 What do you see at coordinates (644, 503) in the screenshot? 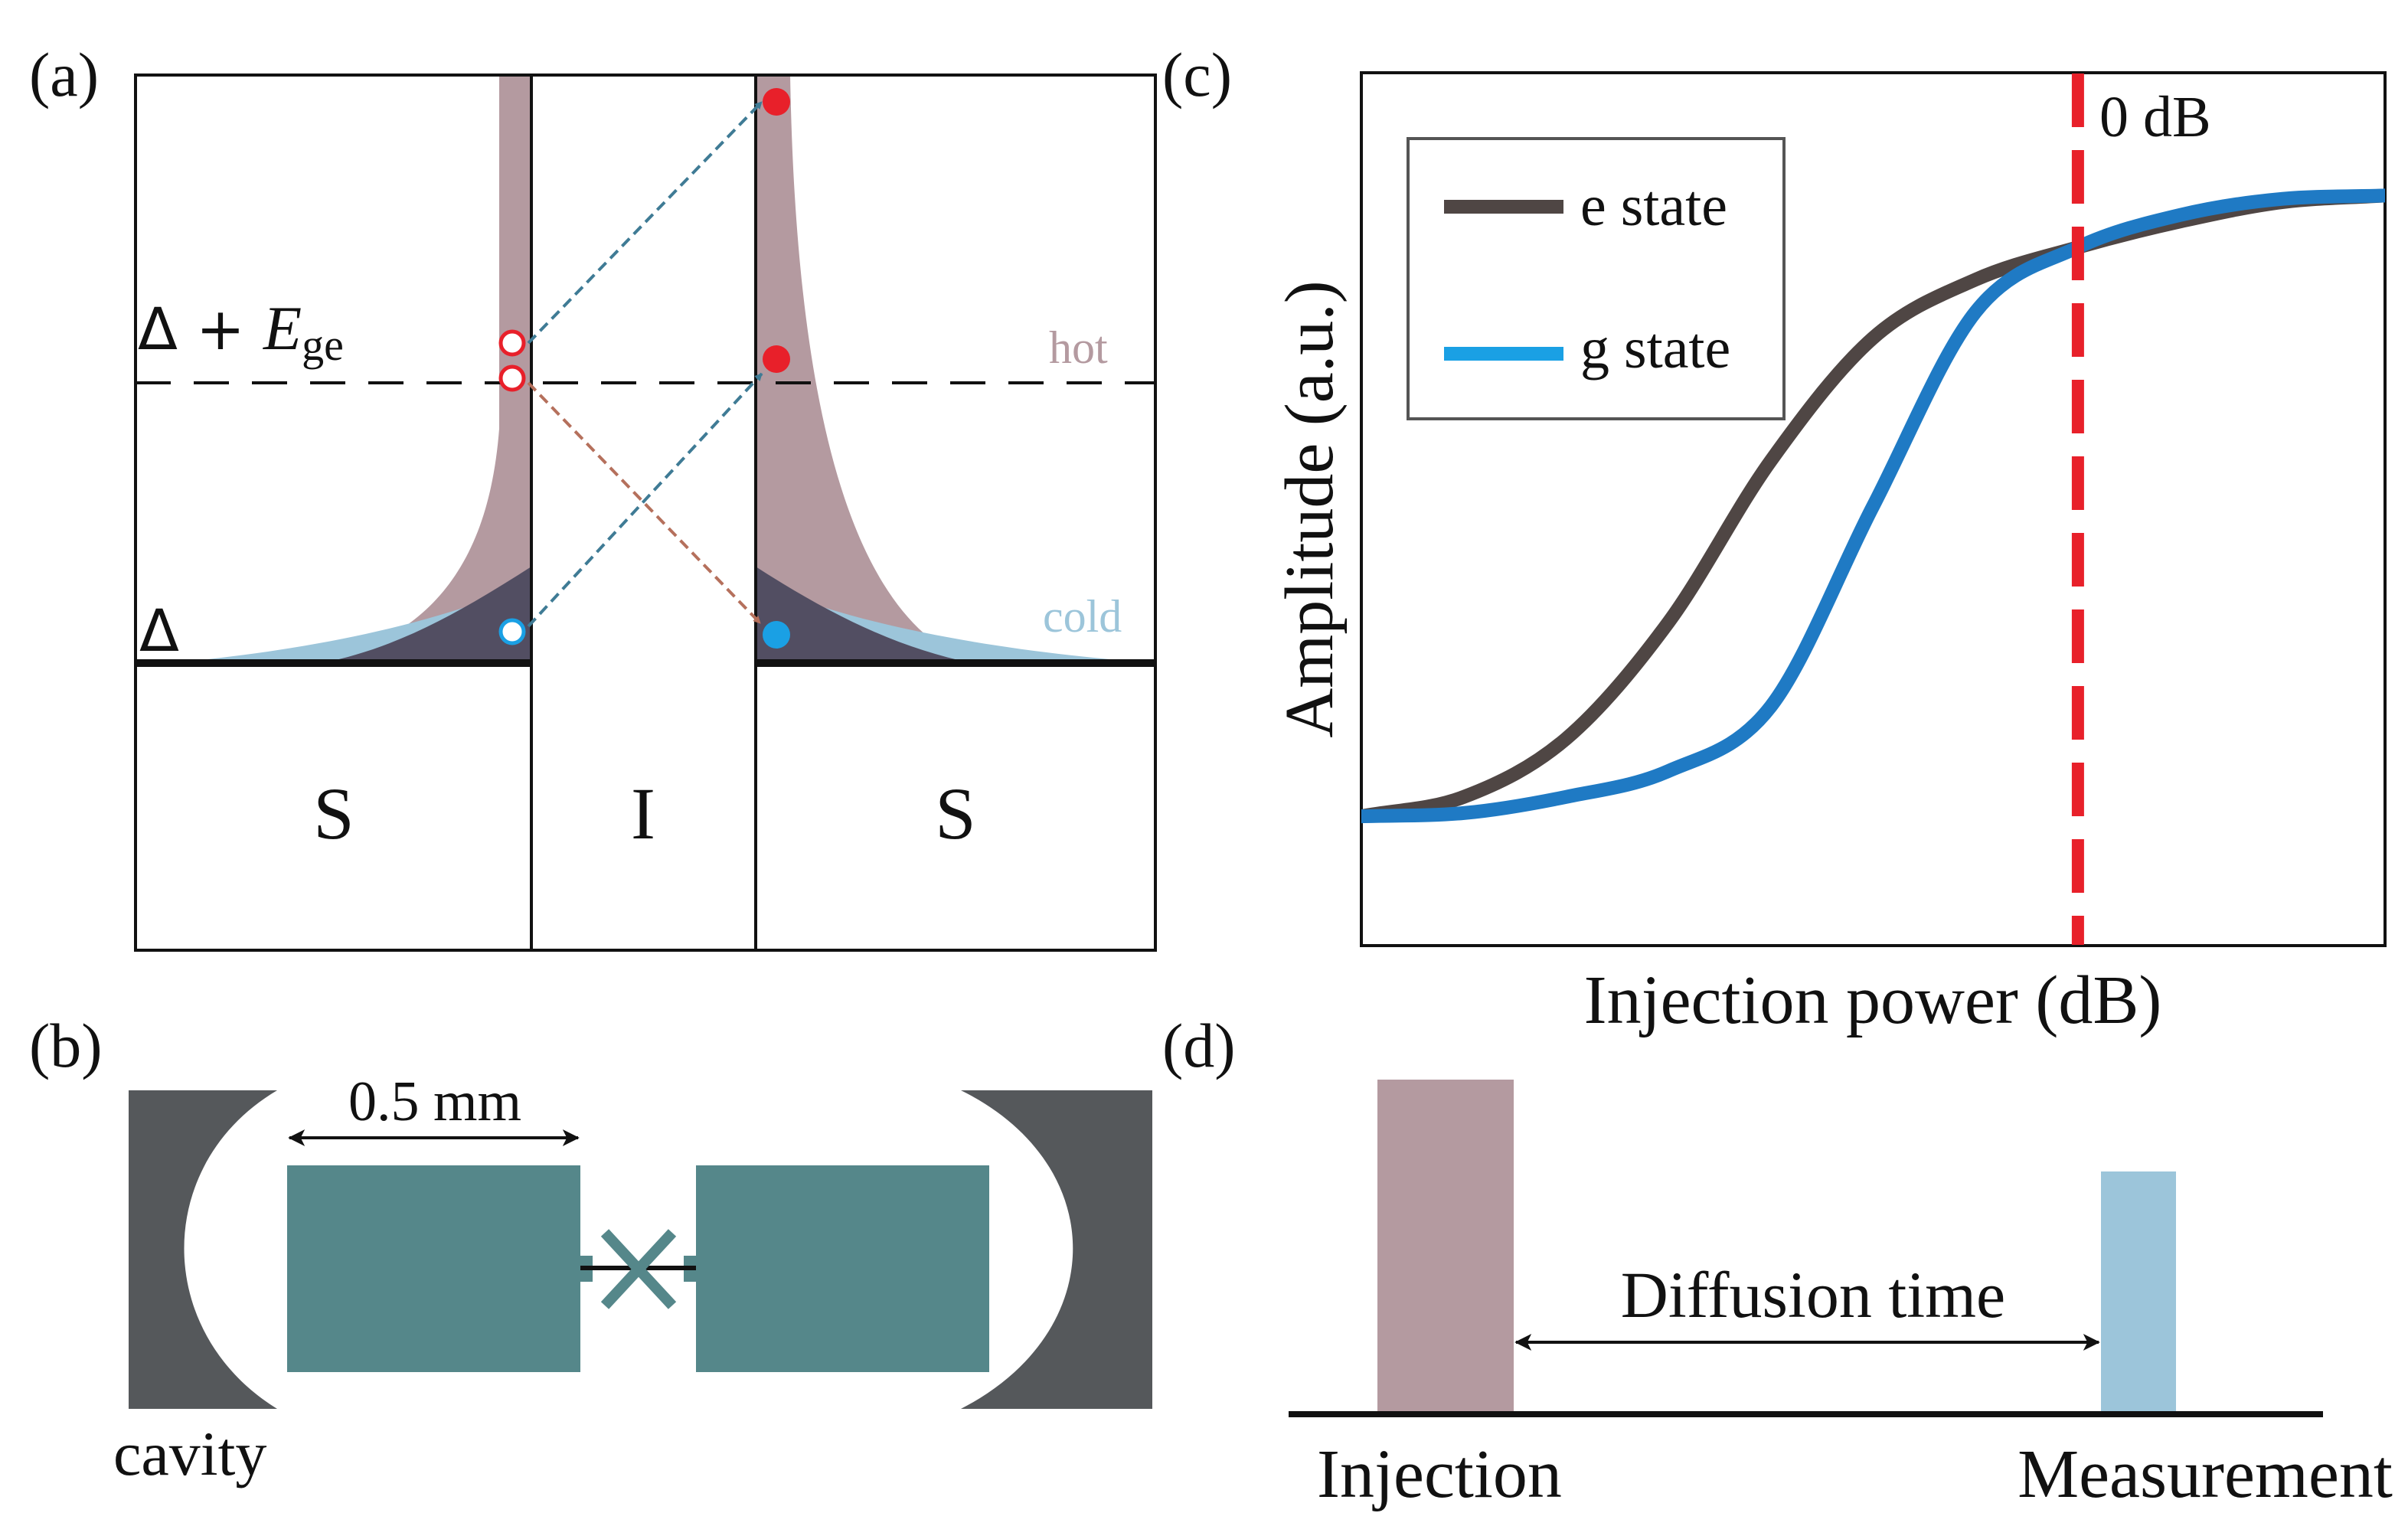
I see `tunnel-arrow-hot-lower` at bounding box center [644, 503].